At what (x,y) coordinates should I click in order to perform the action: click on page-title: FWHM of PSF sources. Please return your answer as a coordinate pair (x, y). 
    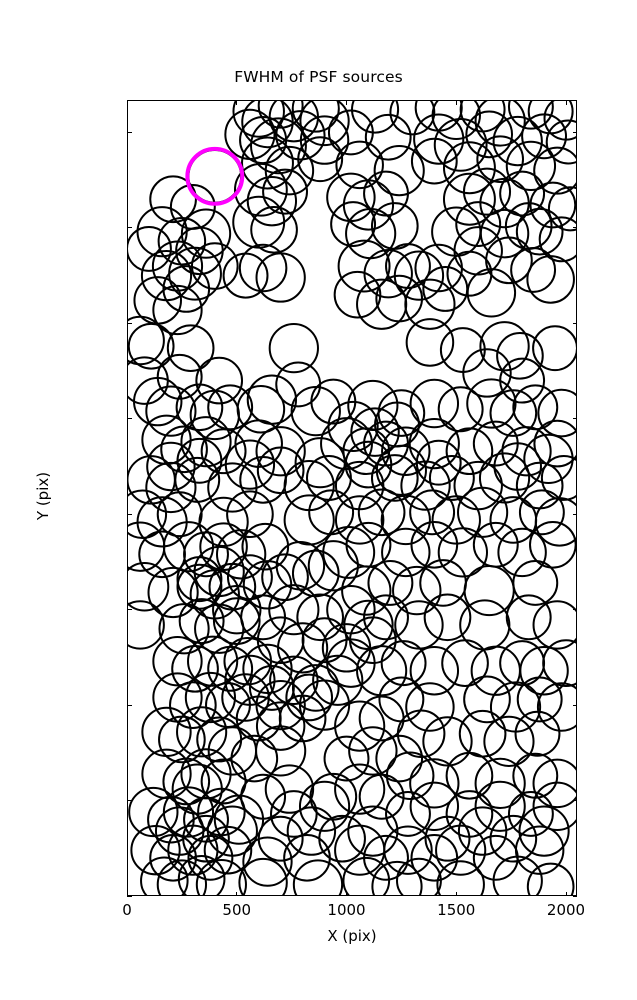
    Looking at the image, I should click on (318, 77).